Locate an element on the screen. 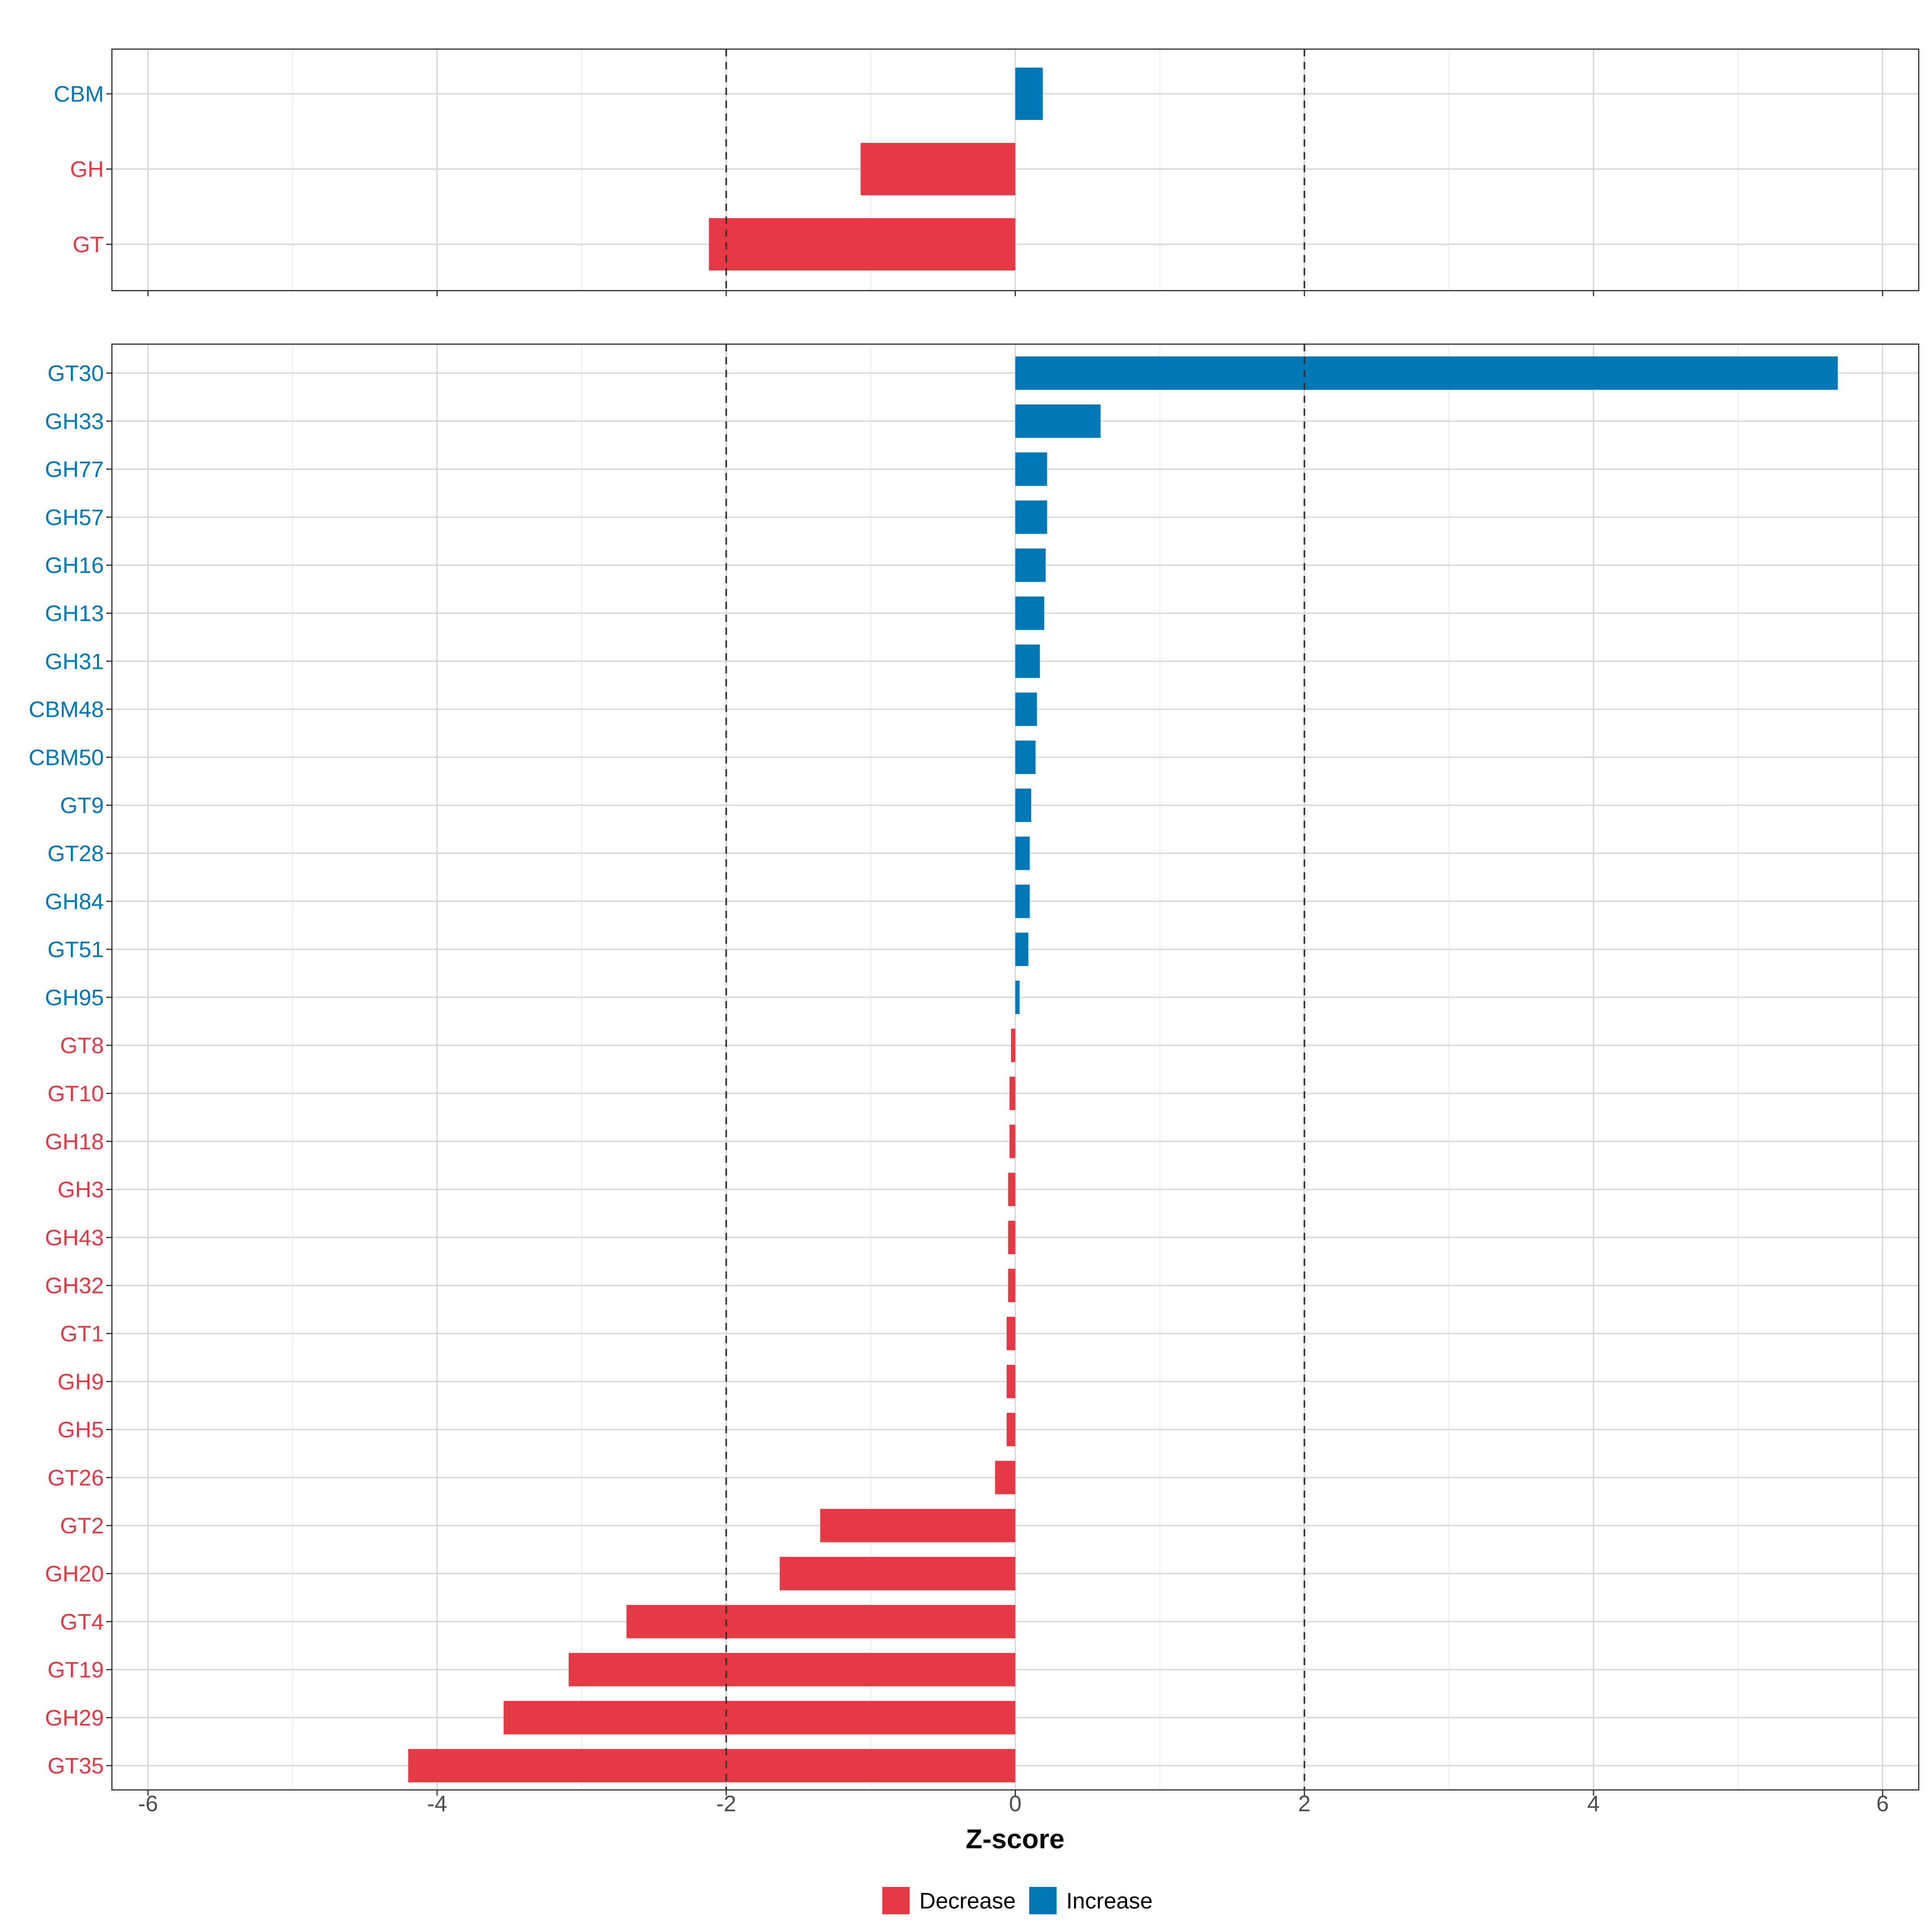 The width and height of the screenshot is (1932, 1932). panel-classes: CBM GH GT is located at coordinates (987, 172).